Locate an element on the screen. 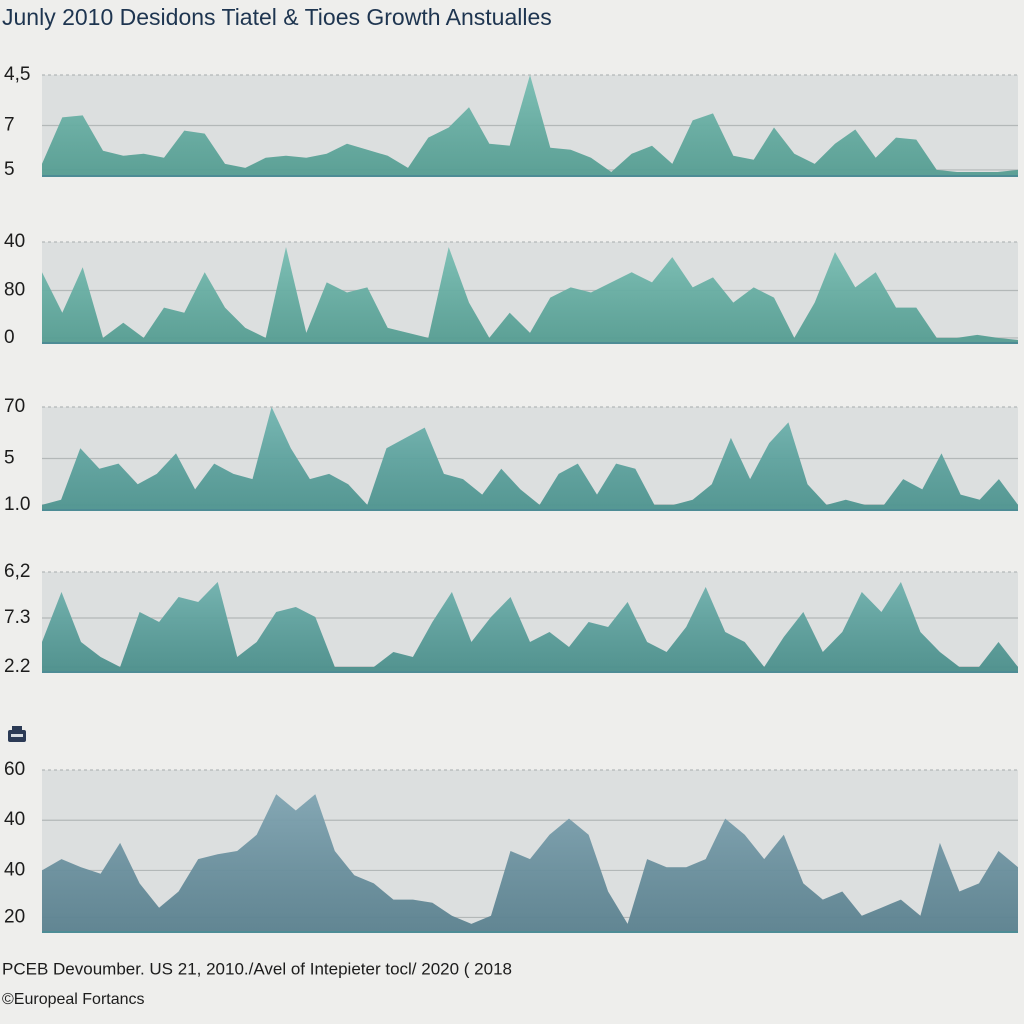 The image size is (1024, 1024). y-tick-label: 2.2 is located at coordinates (17, 666).